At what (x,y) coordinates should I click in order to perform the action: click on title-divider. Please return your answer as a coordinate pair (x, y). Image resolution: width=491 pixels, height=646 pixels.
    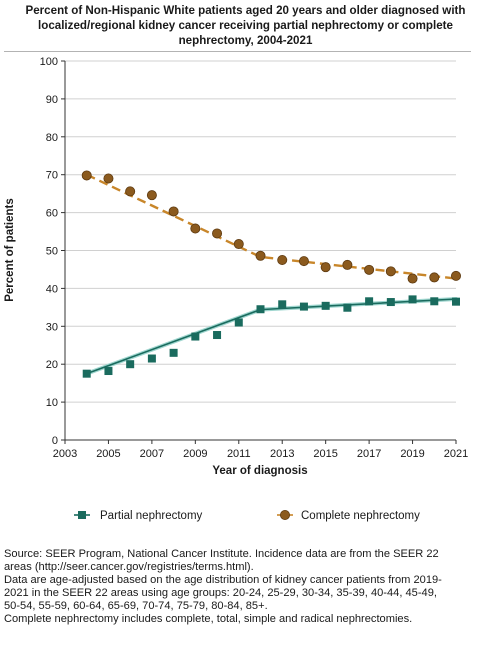
    Looking at the image, I should click on (237, 51).